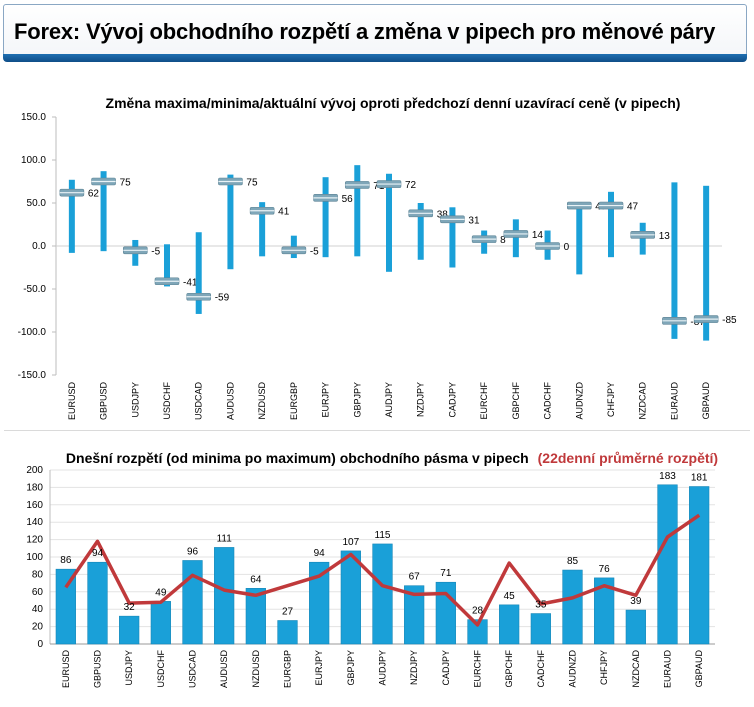 This screenshot has width=754, height=707. Describe the element at coordinates (636, 601) in the screenshot. I see `bar-value-label: 39` at that location.